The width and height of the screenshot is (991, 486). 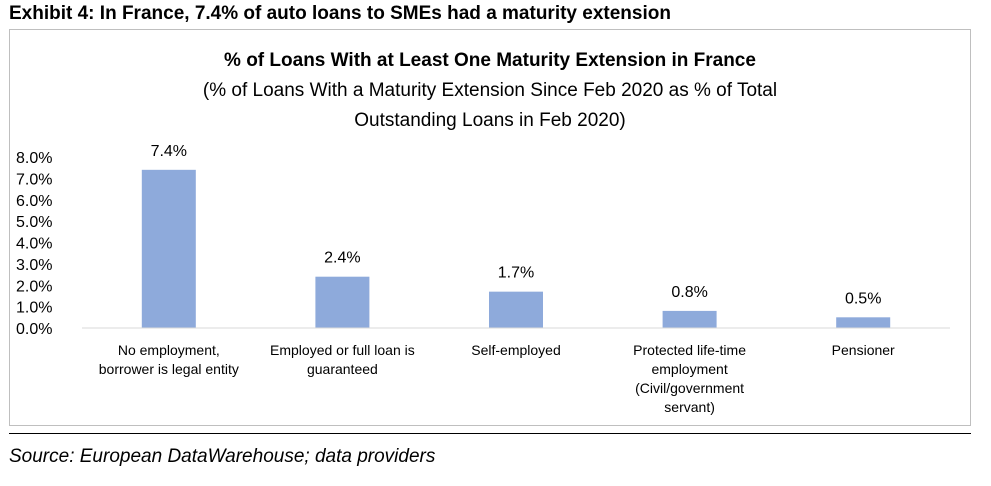 What do you see at coordinates (34, 308) in the screenshot?
I see `y-tick-label: 1.0%` at bounding box center [34, 308].